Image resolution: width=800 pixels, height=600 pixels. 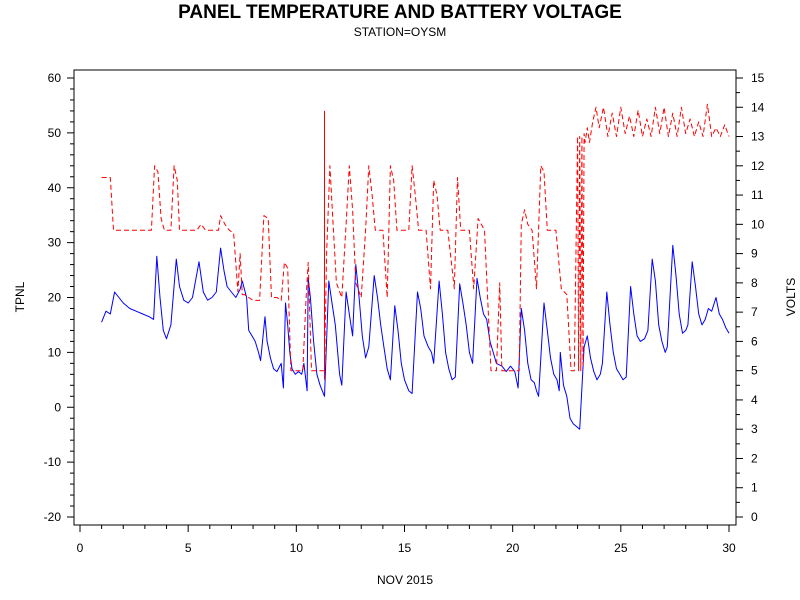 I want to click on y-right-tick-label: 0, so click(x=754, y=517).